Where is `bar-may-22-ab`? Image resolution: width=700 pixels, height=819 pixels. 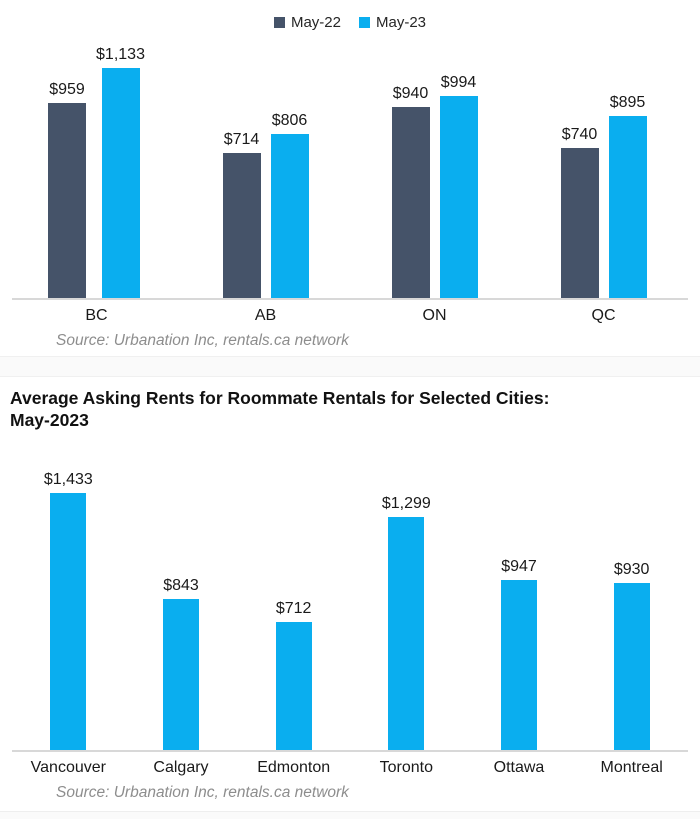 bar-may-22-ab is located at coordinates (241, 225).